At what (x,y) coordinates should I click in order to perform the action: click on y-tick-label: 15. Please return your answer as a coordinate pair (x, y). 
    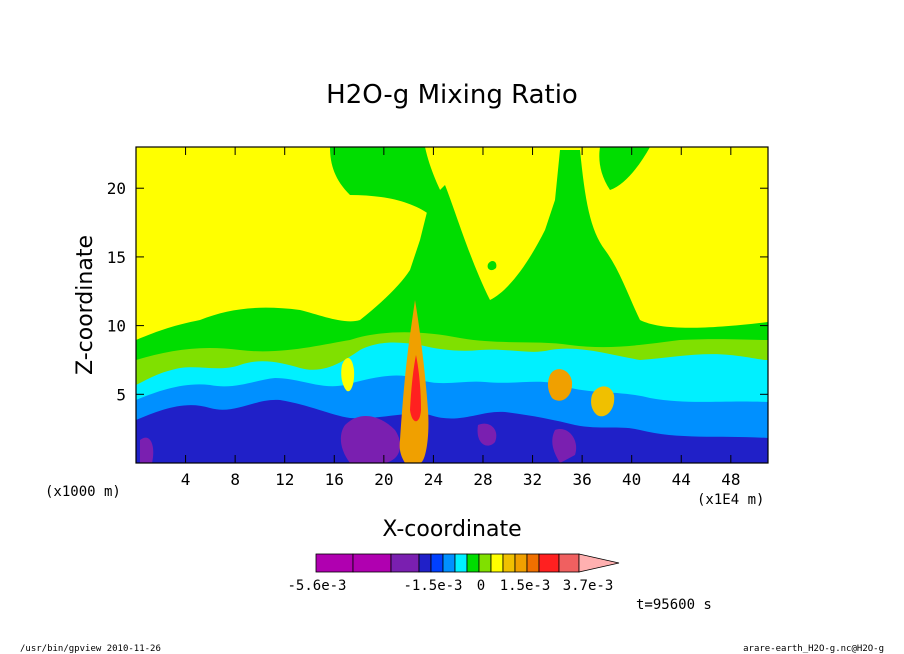
    Looking at the image, I should click on (116, 257).